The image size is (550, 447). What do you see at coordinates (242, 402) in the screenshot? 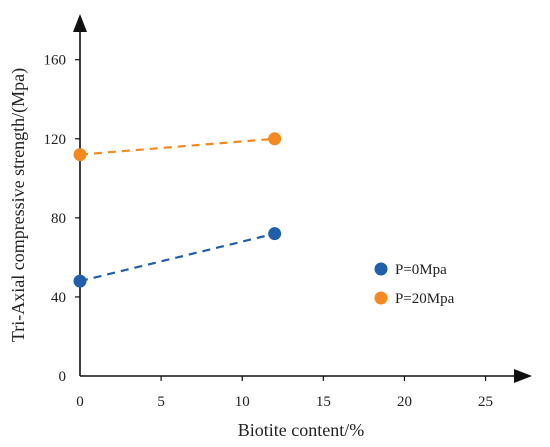
I see `x-tick-label: 10` at bounding box center [242, 402].